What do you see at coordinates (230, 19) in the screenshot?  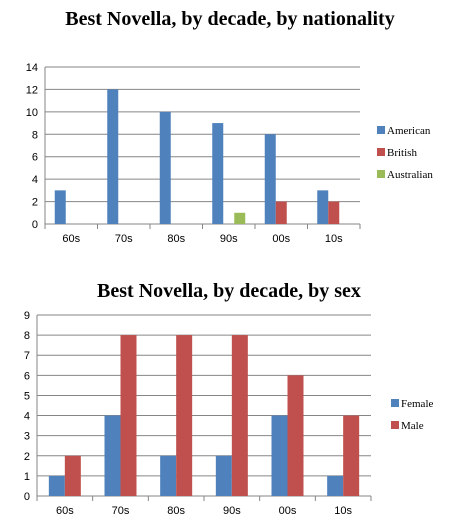 I see `chart-title: Best Novella, by decade, by nationality` at bounding box center [230, 19].